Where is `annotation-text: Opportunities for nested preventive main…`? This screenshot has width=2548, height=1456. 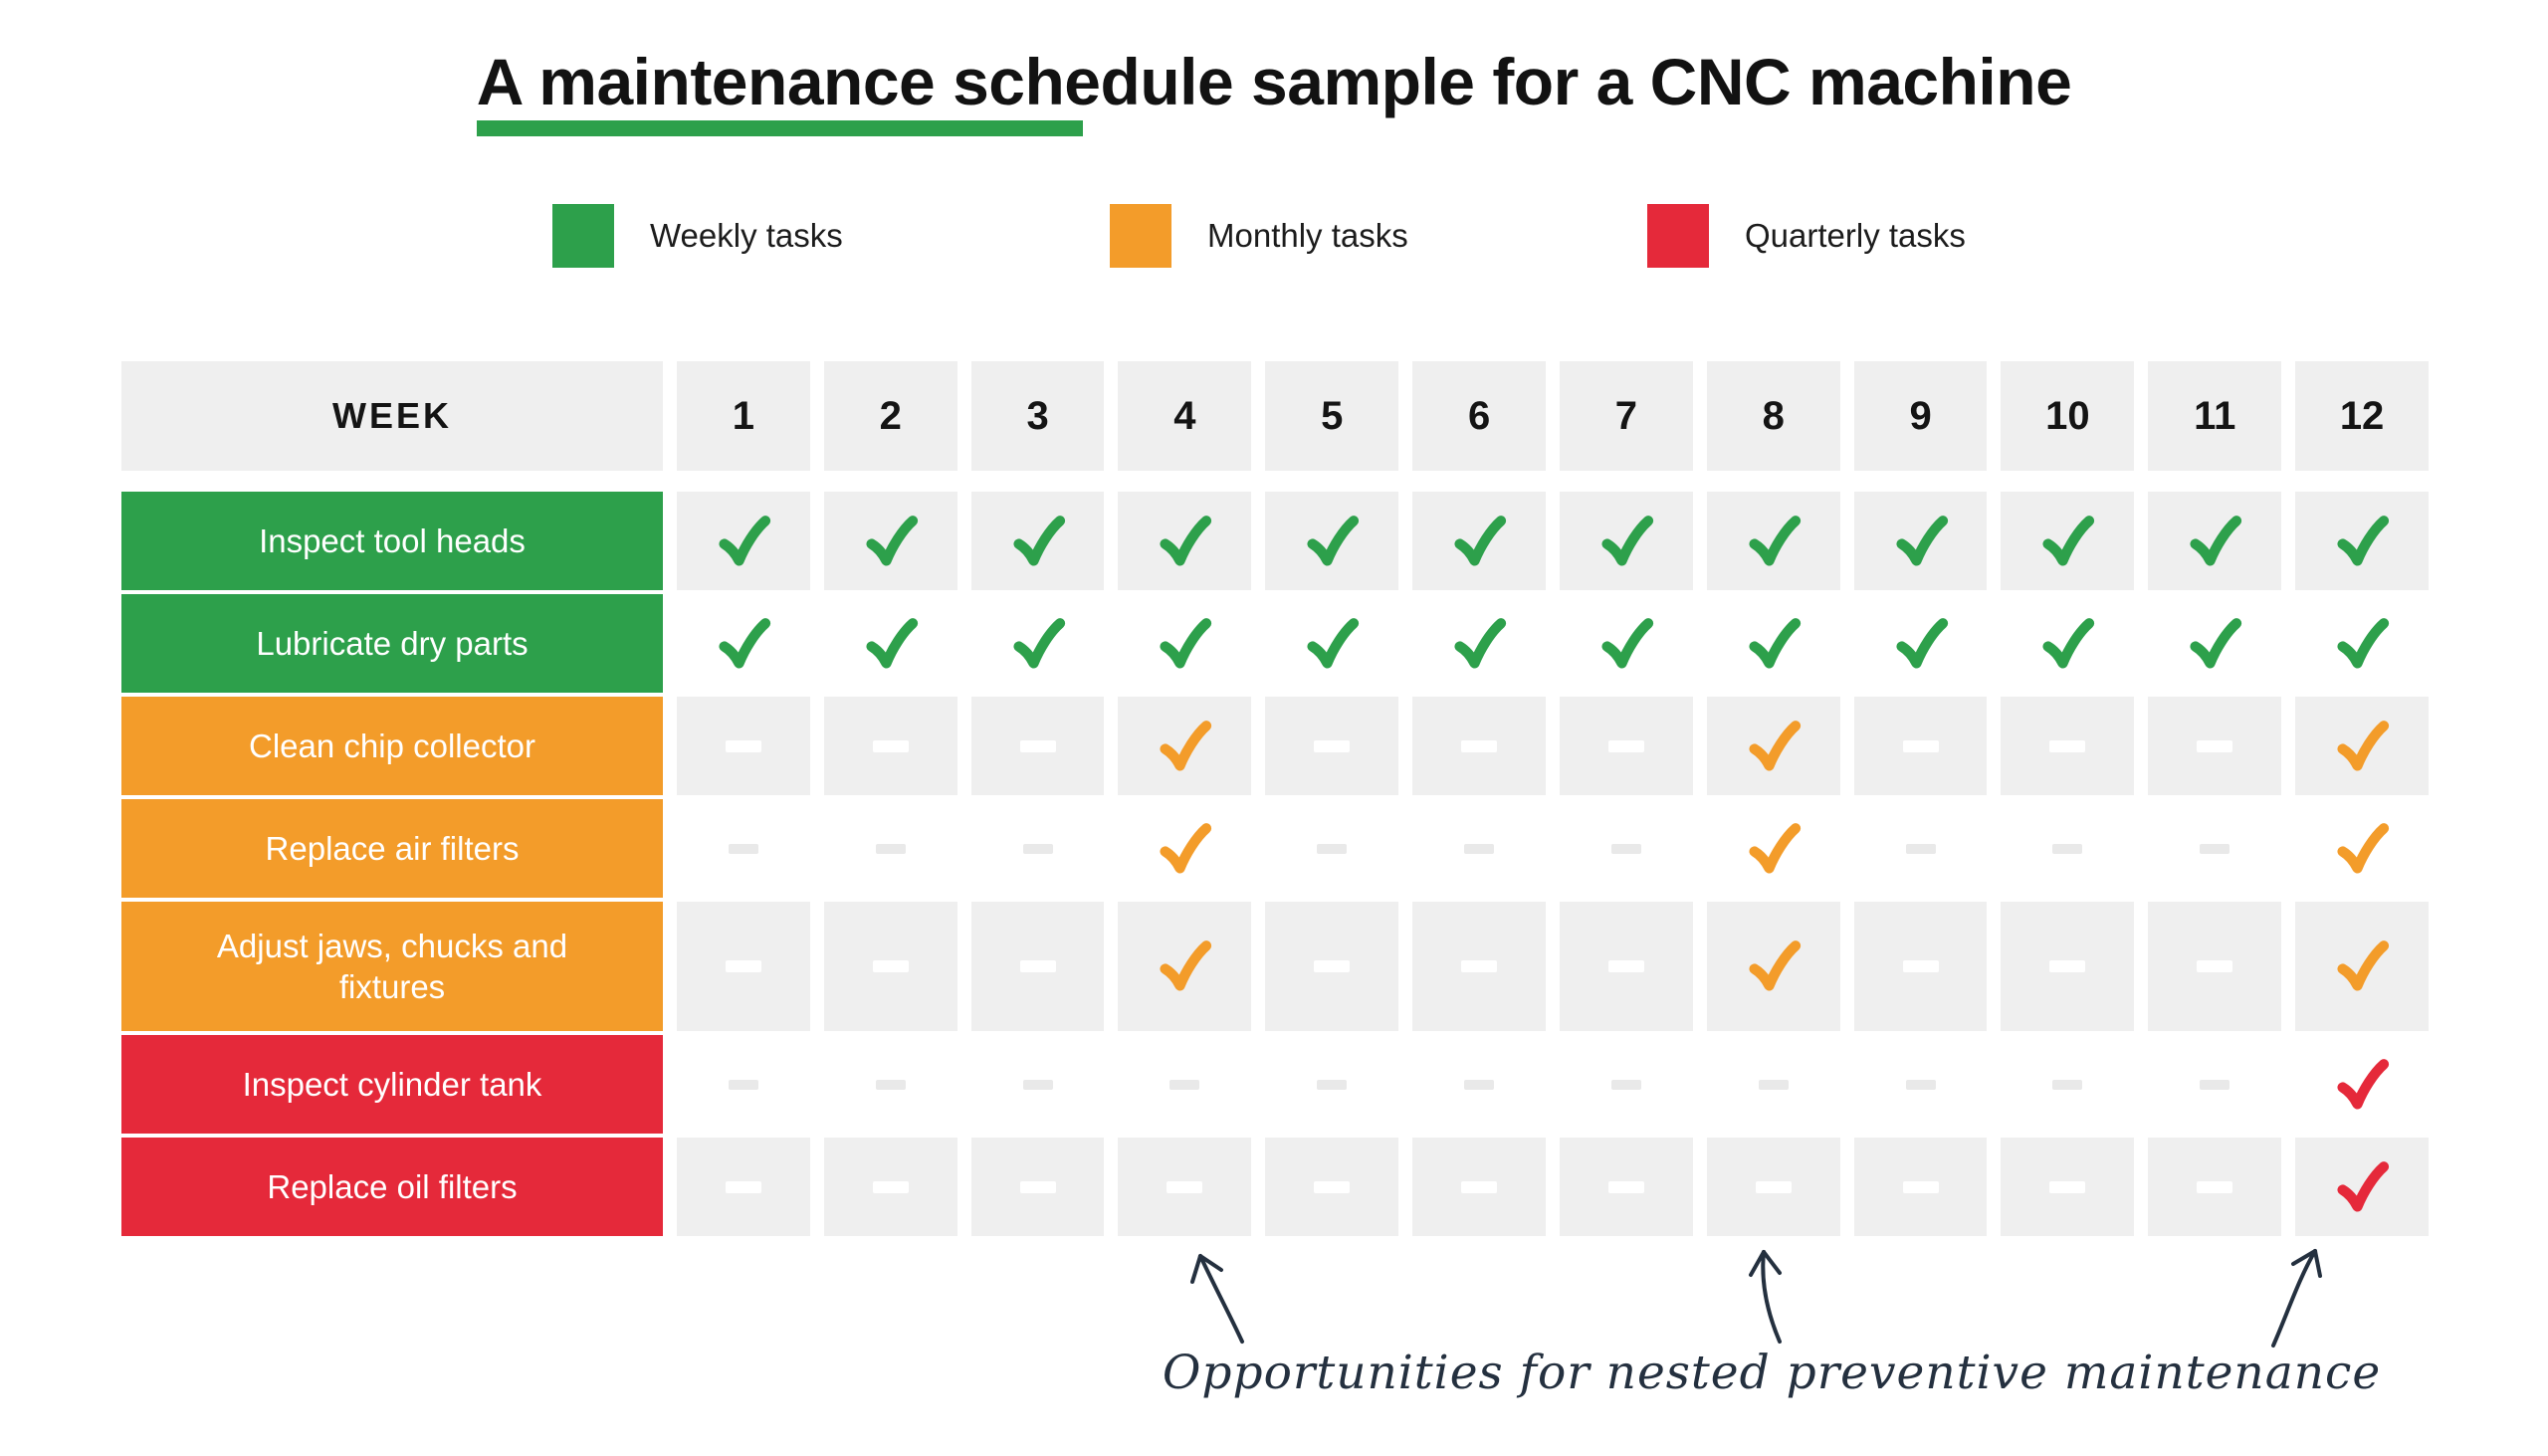 annotation-text: Opportunities for nested preventive main… is located at coordinates (1772, 1373).